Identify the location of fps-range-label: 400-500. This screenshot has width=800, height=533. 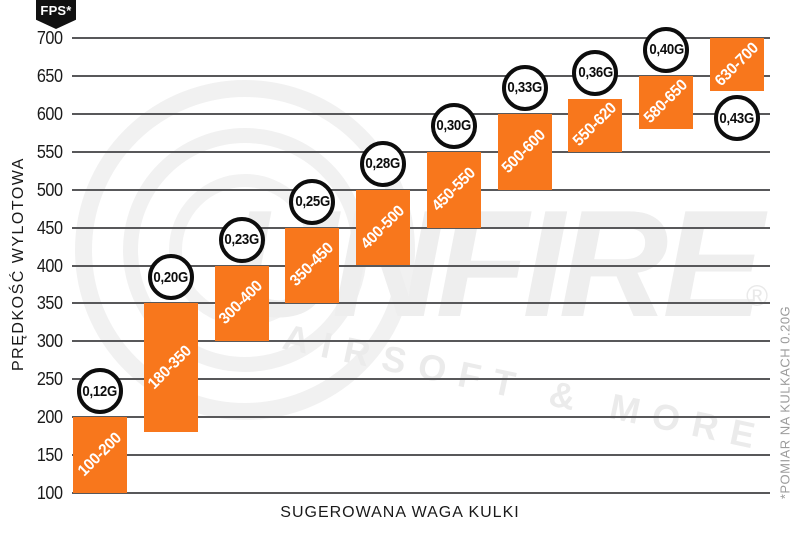
(382, 227).